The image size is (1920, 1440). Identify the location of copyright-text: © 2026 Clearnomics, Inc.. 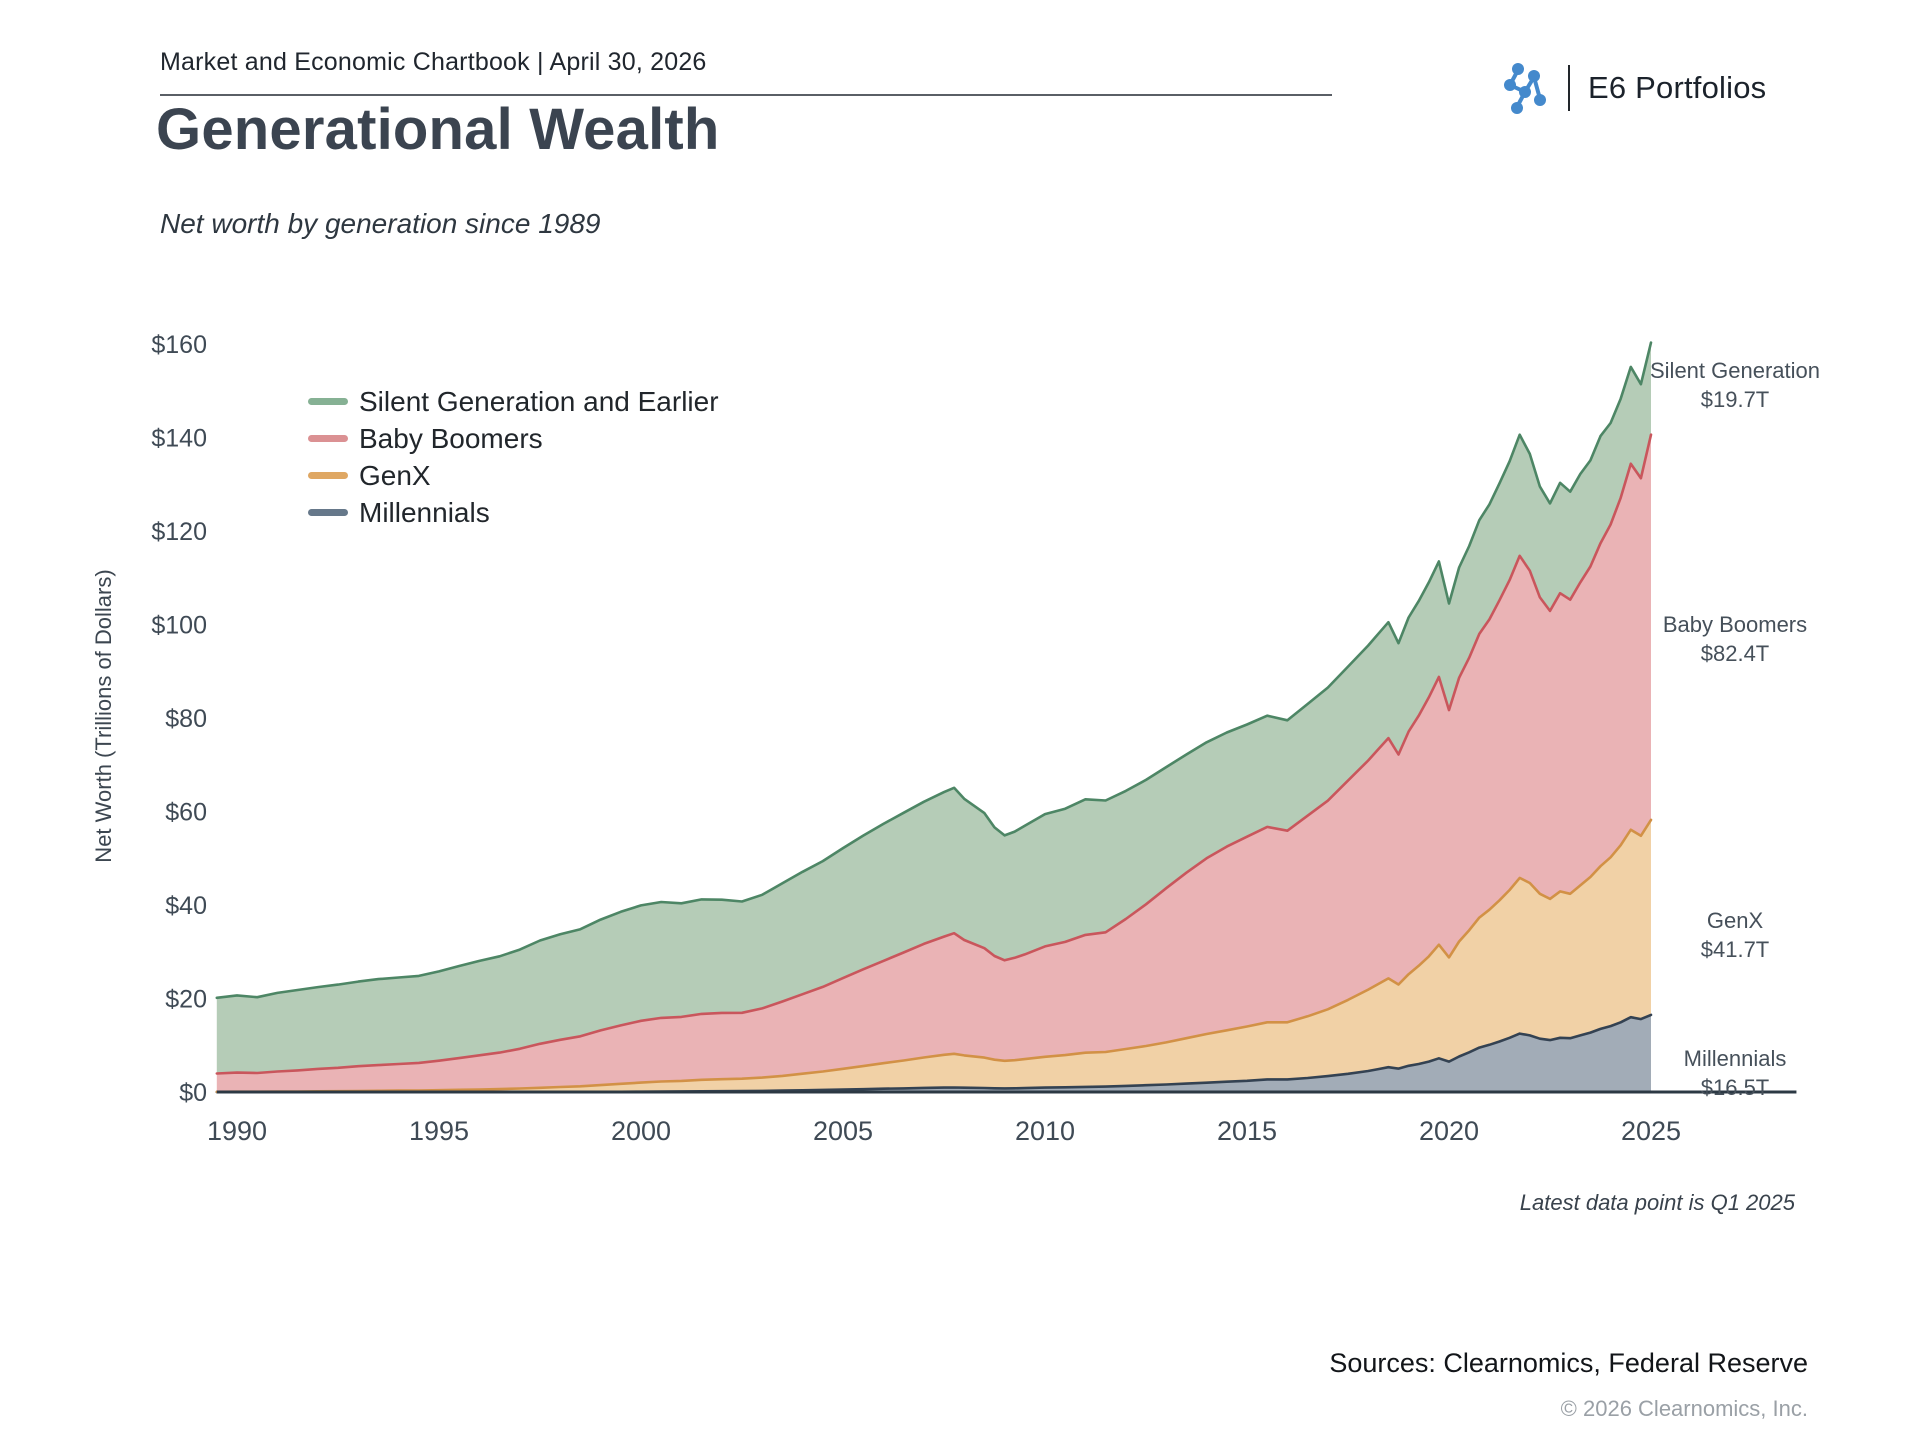
(1684, 1408).